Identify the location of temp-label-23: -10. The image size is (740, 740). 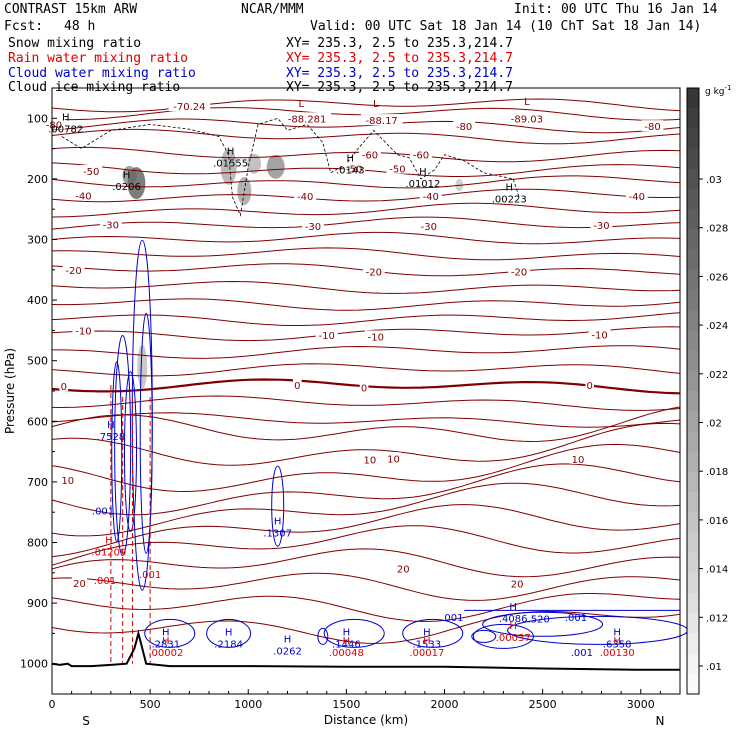
(83, 331).